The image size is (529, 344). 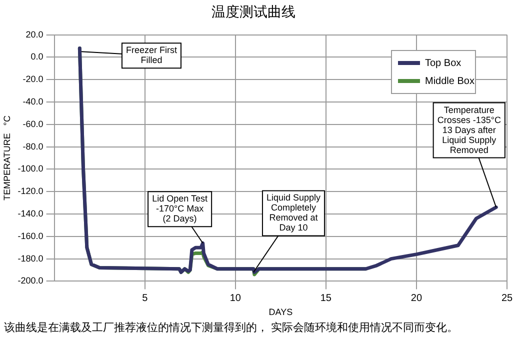 I want to click on y-tick-label: -100.0, so click(x=31, y=169).